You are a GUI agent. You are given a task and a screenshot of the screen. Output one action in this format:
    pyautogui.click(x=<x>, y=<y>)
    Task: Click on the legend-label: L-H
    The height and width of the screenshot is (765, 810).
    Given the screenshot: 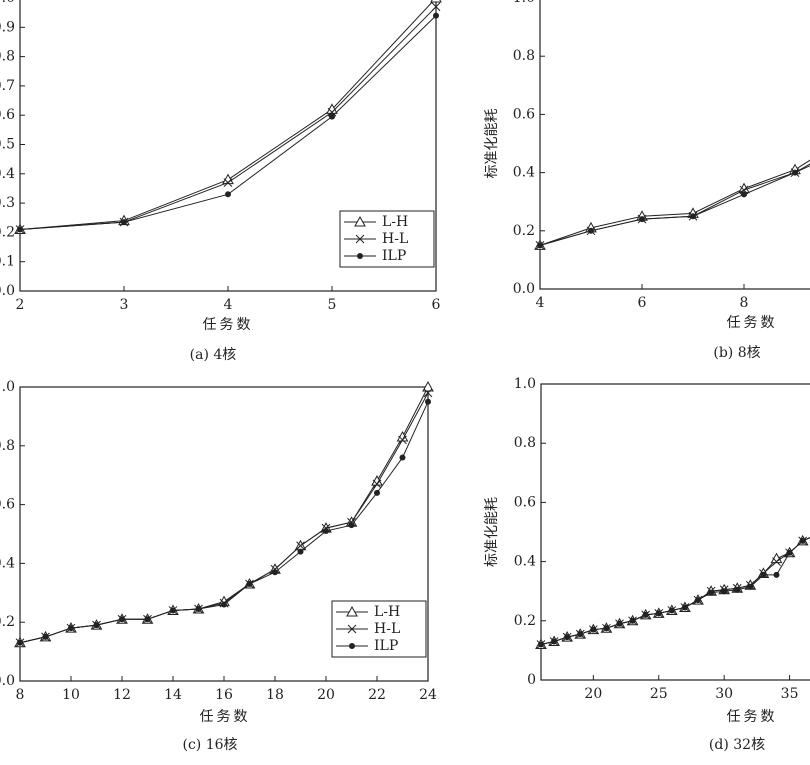 What is the action you would take?
    pyautogui.click(x=395, y=222)
    